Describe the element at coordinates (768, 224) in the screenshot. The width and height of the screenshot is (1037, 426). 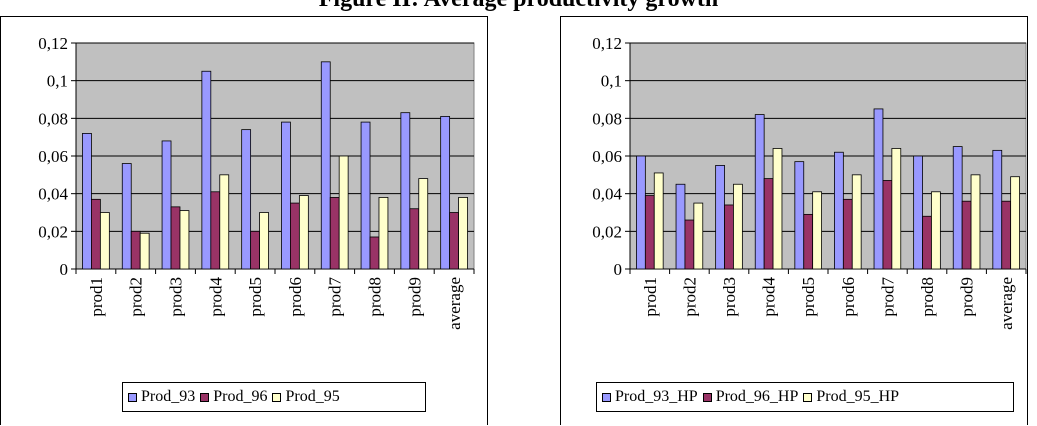
I see `bar-prod-96-hp-prod4` at that location.